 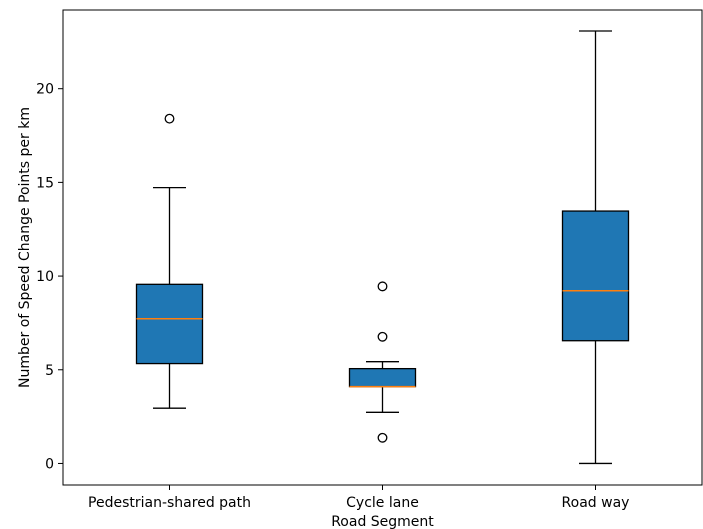 What do you see at coordinates (596, 503) in the screenshot?
I see `x-tick-label: Road way` at bounding box center [596, 503].